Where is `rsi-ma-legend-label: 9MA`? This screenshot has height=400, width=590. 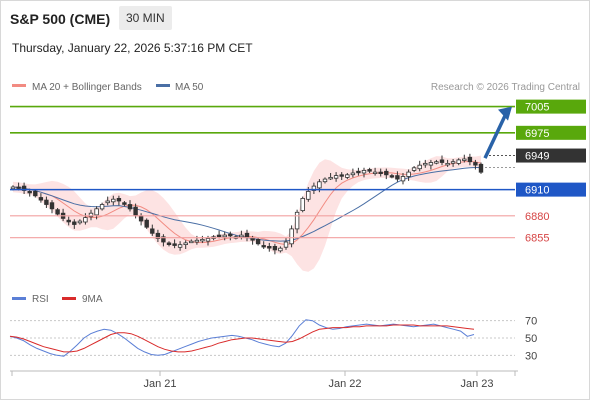
rsi-ma-legend-label: 9MA is located at coordinates (92, 299).